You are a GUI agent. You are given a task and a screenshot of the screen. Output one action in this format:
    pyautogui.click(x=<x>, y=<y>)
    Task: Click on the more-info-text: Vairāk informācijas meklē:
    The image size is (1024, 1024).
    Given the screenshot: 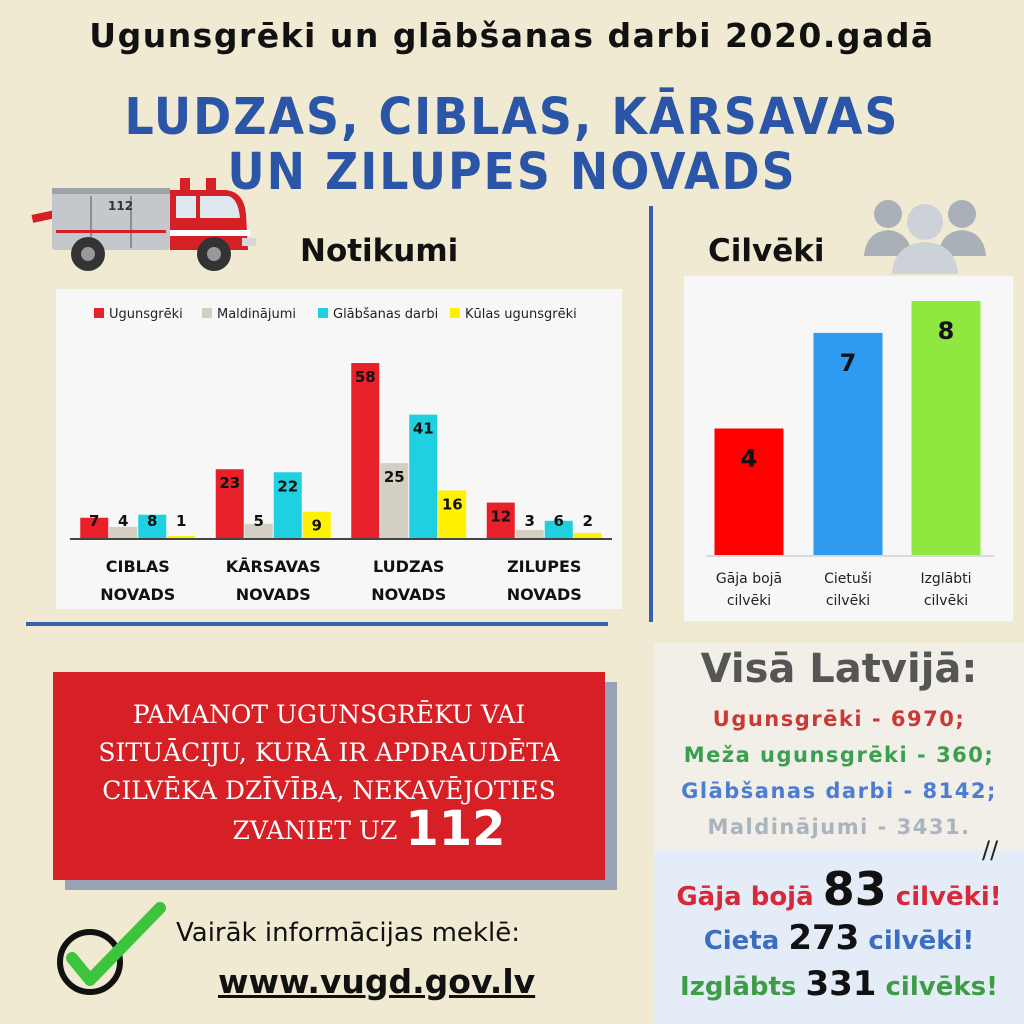 What is the action you would take?
    pyautogui.click(x=348, y=933)
    